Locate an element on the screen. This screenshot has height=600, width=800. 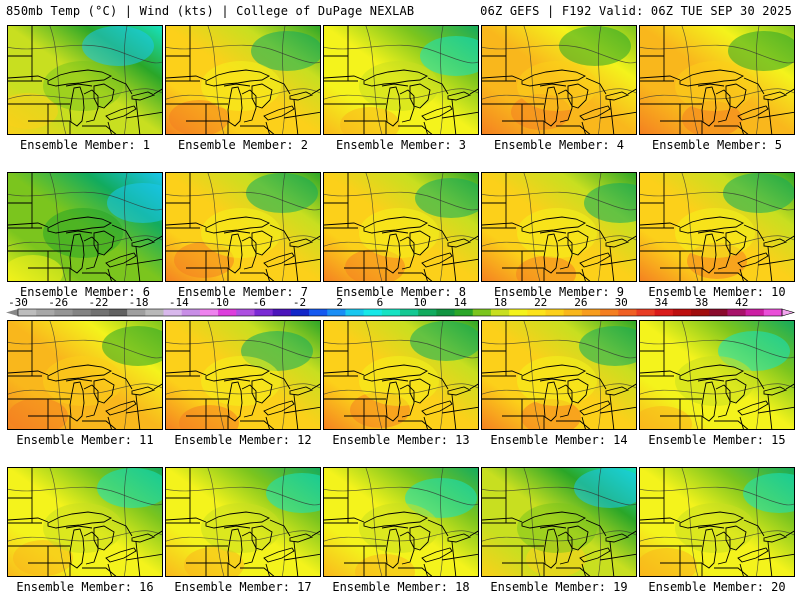
ensemble-member-label: Ensemble Member: 5 is located at coordinates (717, 145).